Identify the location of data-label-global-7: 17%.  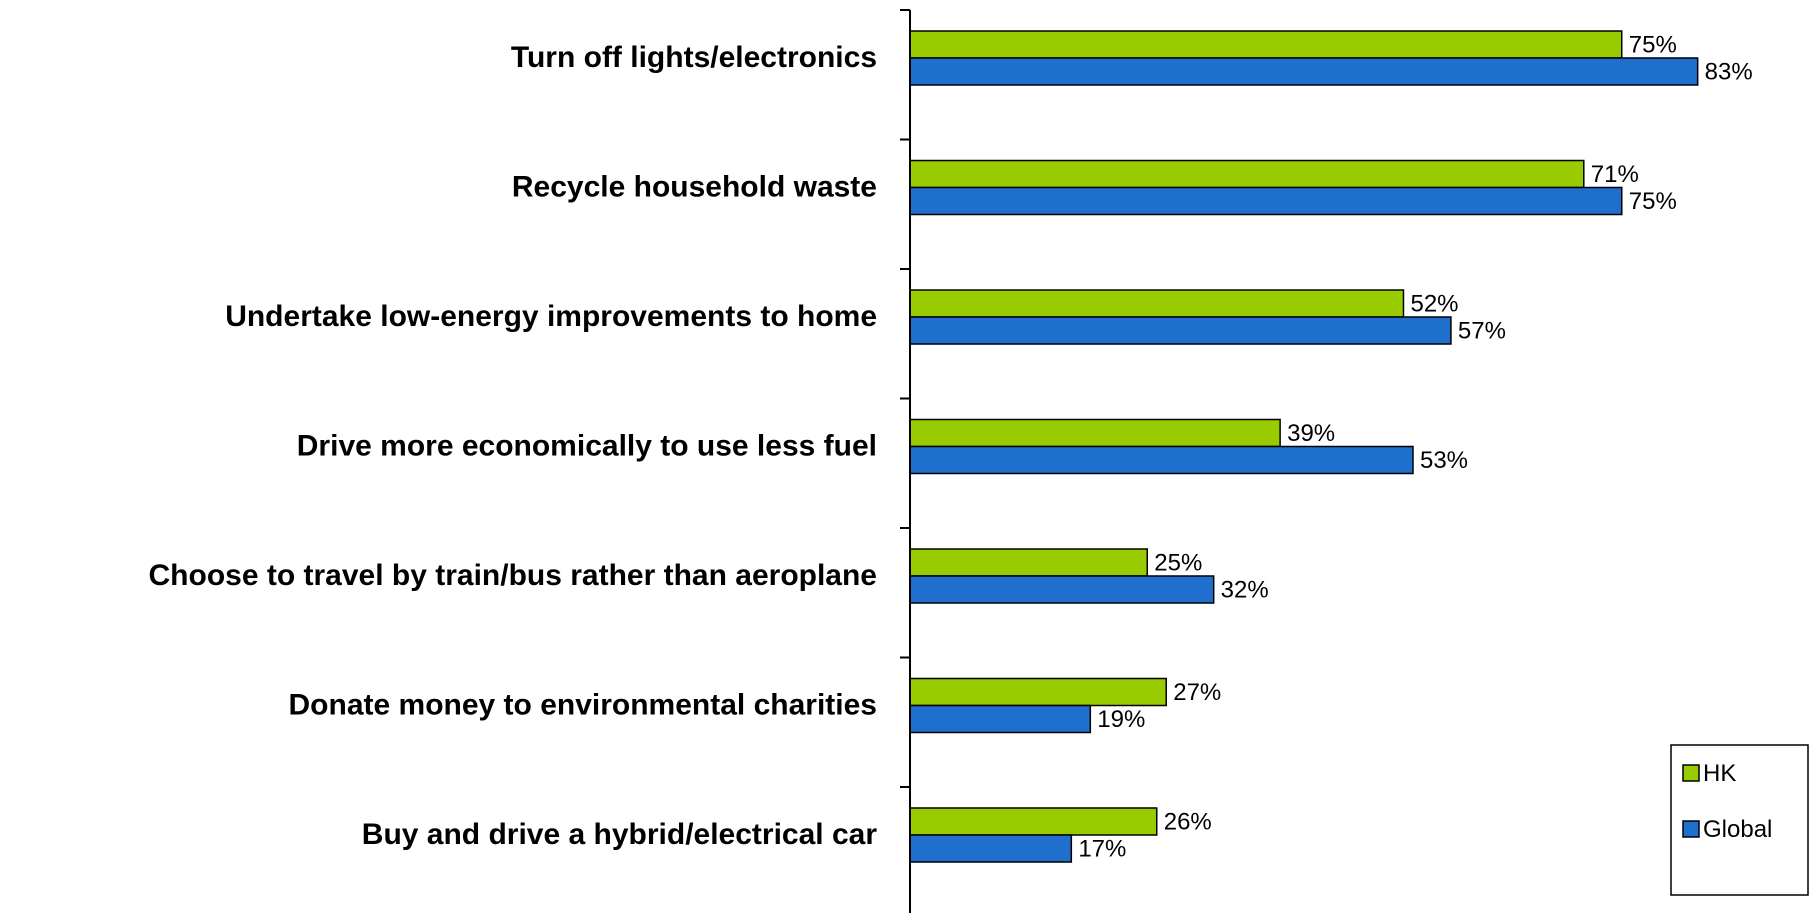
(1102, 849).